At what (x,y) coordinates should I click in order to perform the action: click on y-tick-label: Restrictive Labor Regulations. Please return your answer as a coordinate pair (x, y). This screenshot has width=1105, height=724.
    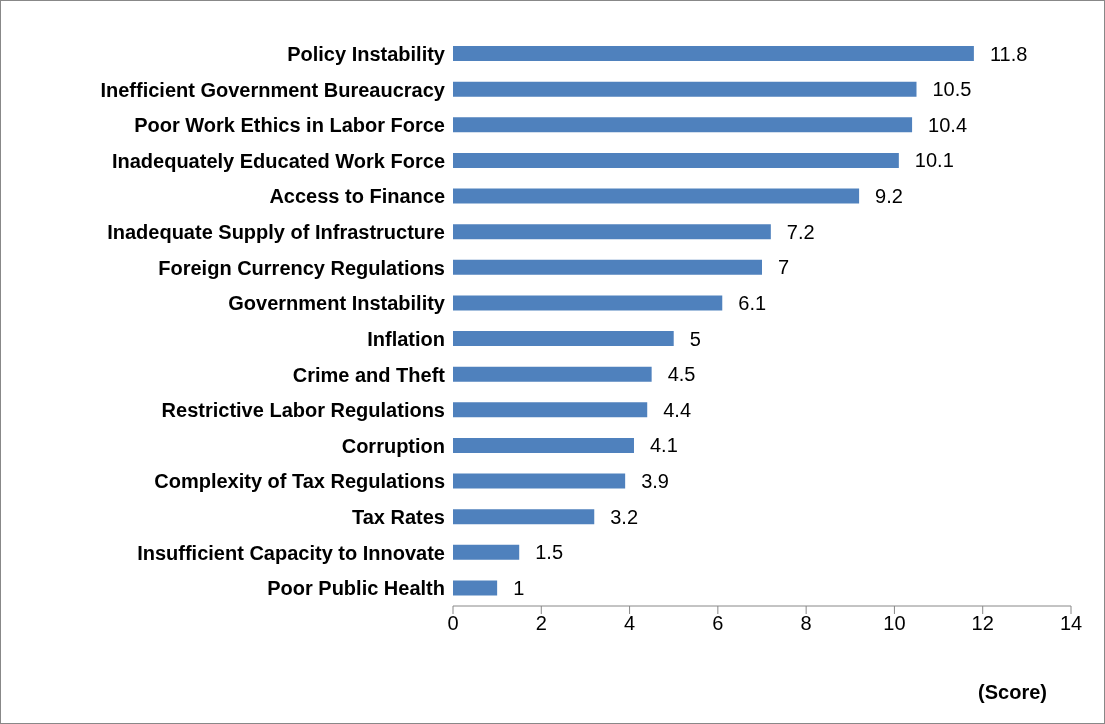
    Looking at the image, I should click on (303, 410).